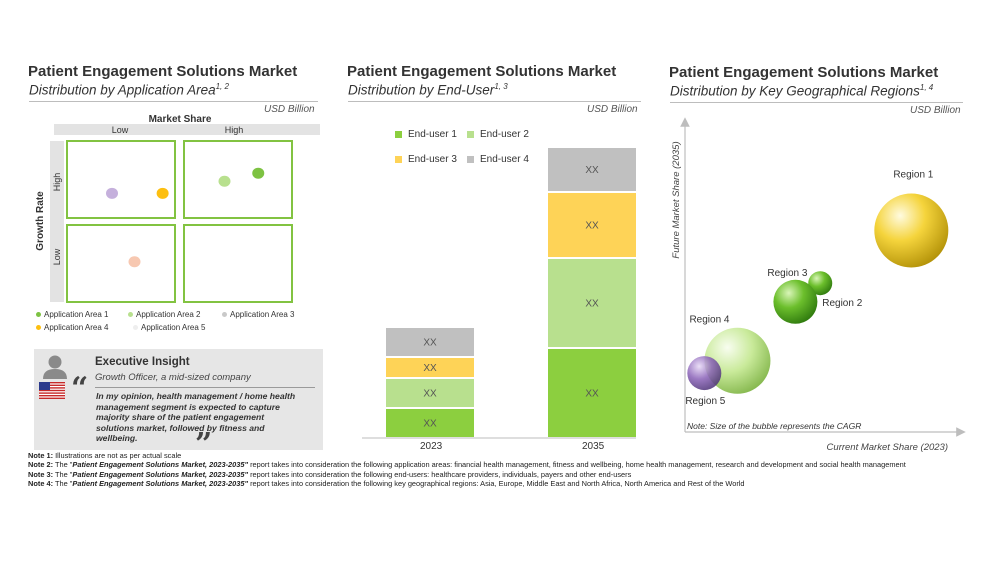 Image resolution: width=1000 pixels, height=563 pixels. I want to click on panel2-rule, so click(494, 101).